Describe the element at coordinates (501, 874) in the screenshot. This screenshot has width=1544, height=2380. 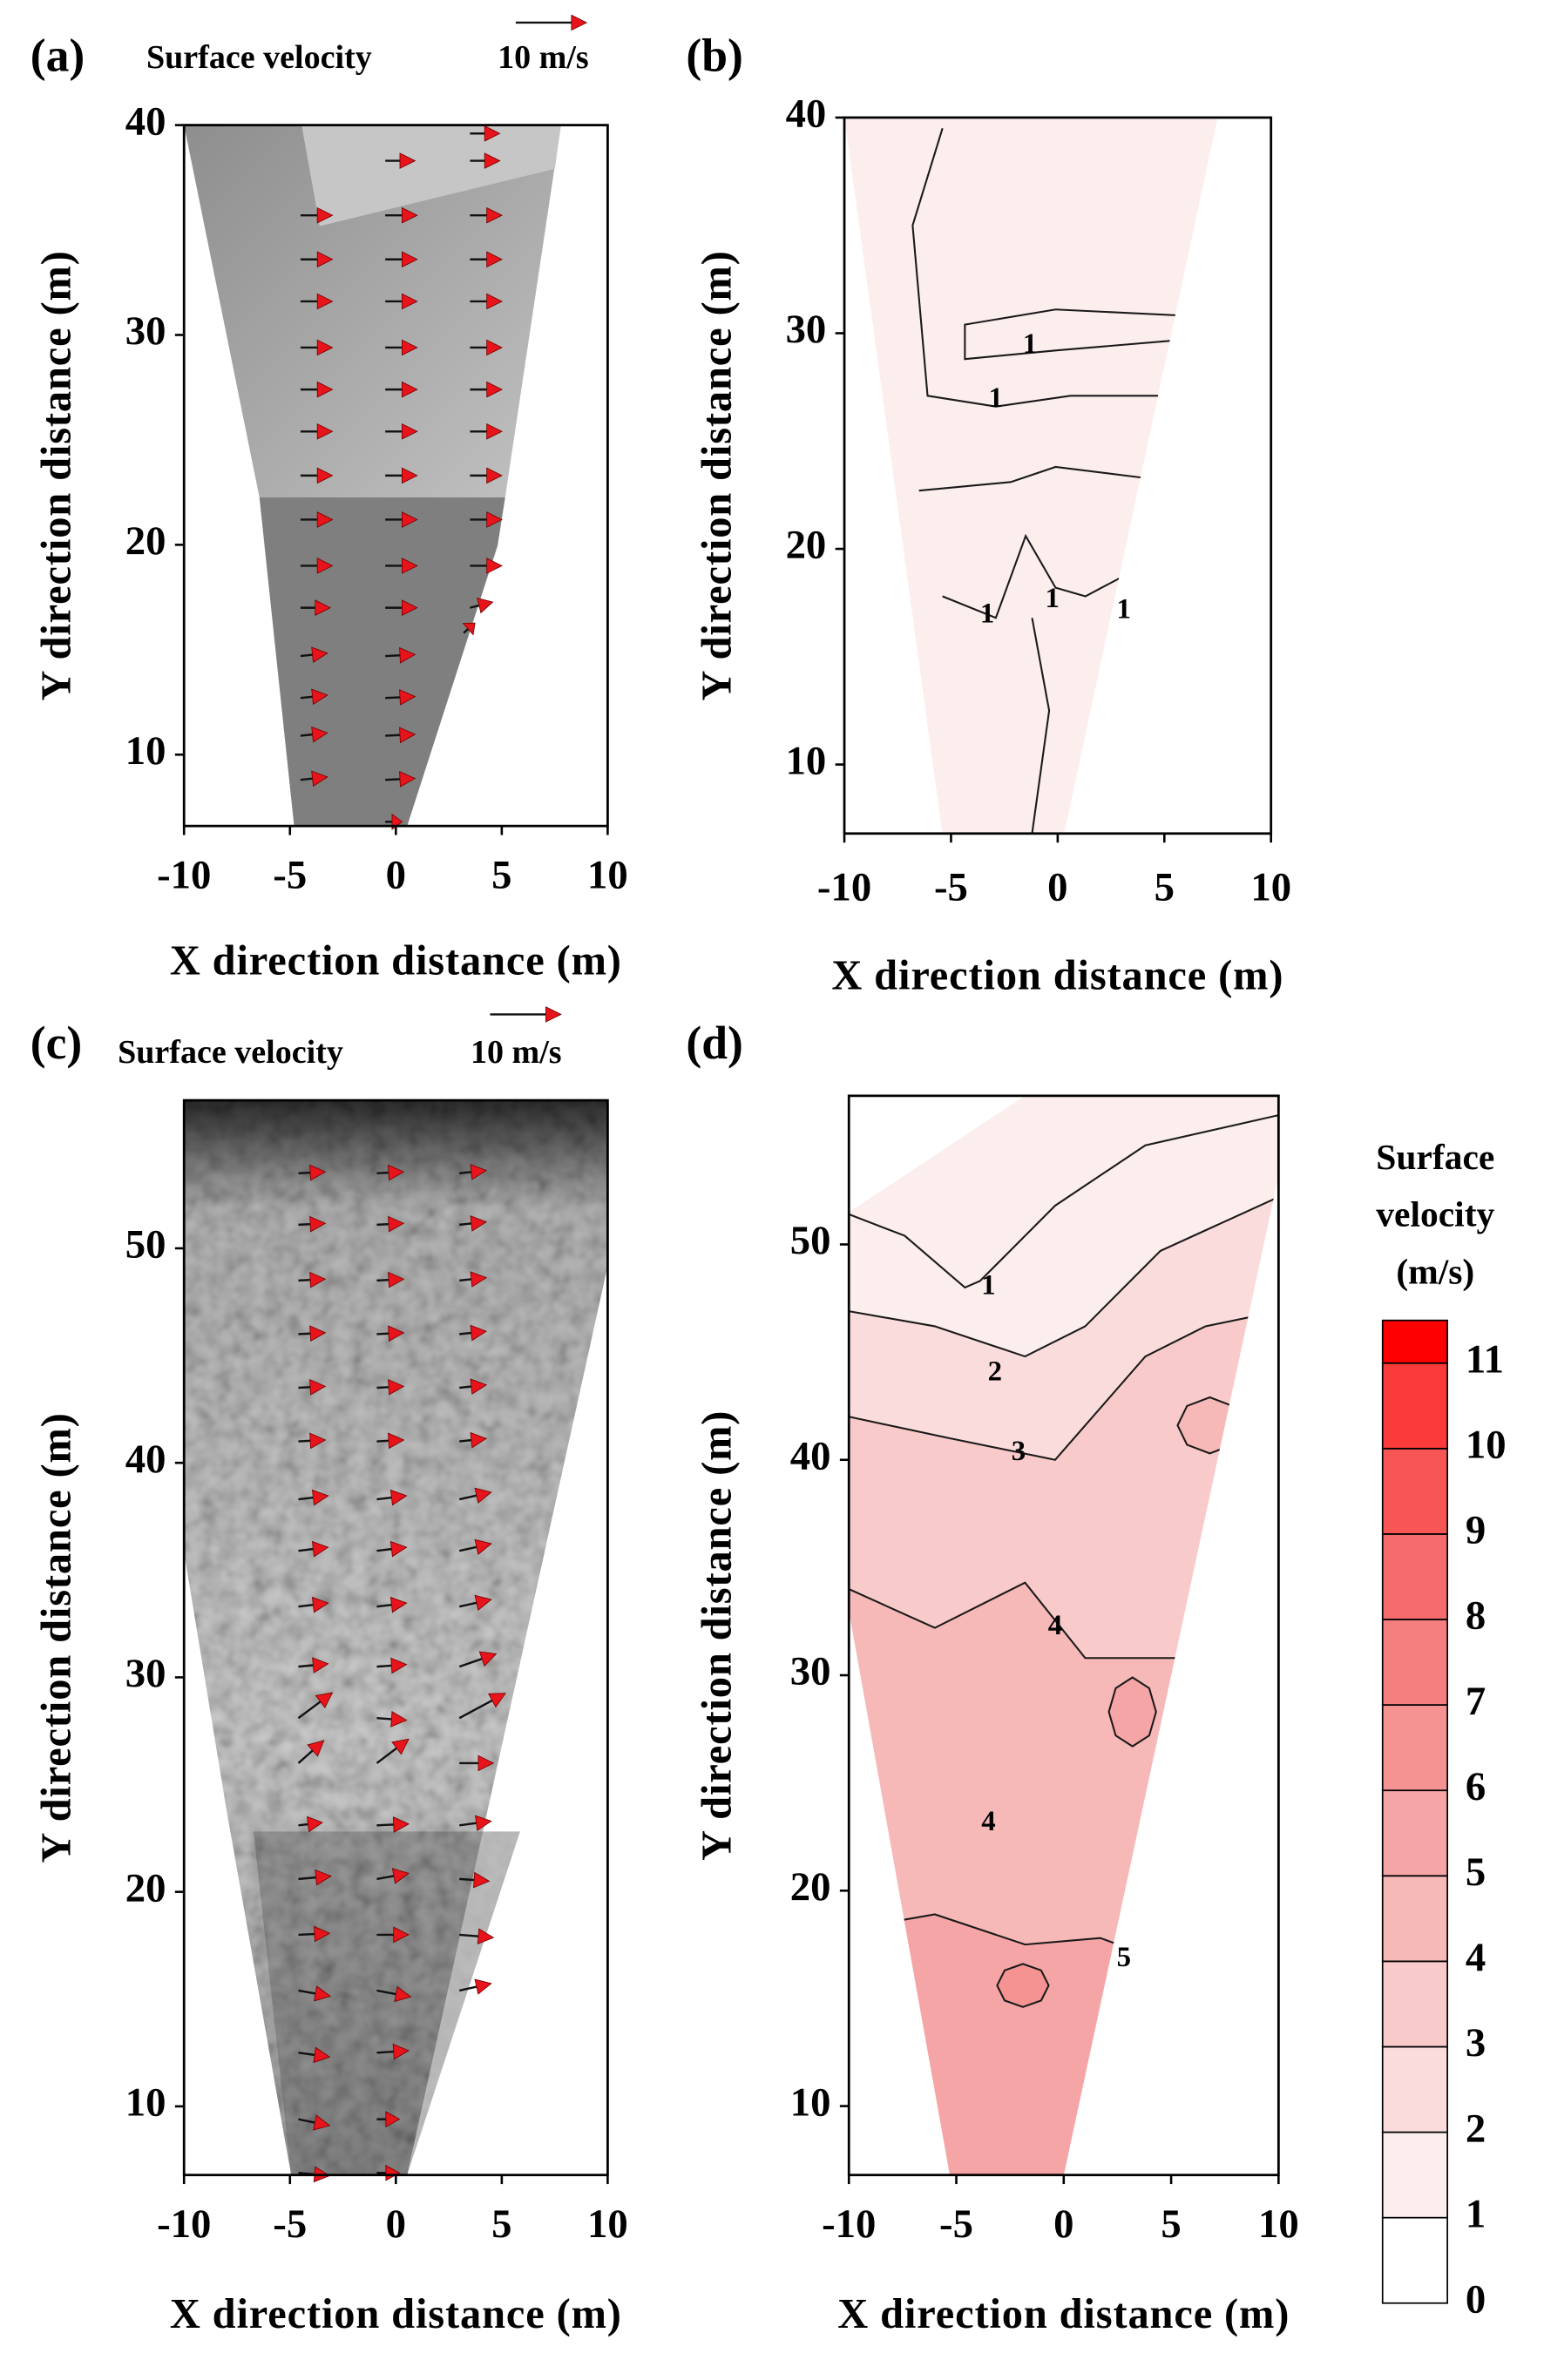
I see `x-tick-label: 5` at that location.